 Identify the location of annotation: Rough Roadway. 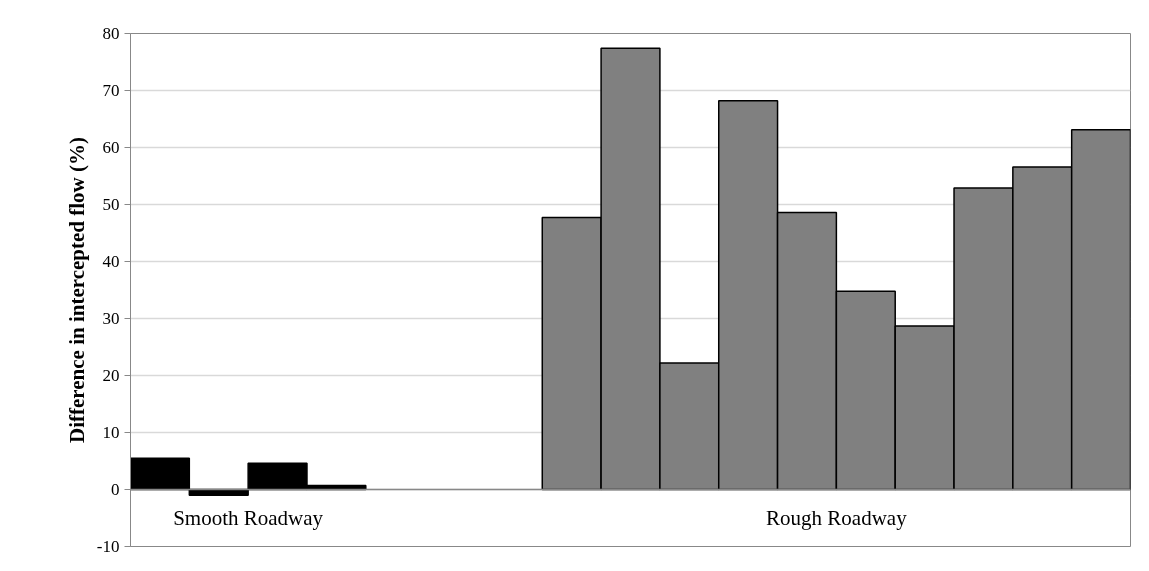
(837, 518).